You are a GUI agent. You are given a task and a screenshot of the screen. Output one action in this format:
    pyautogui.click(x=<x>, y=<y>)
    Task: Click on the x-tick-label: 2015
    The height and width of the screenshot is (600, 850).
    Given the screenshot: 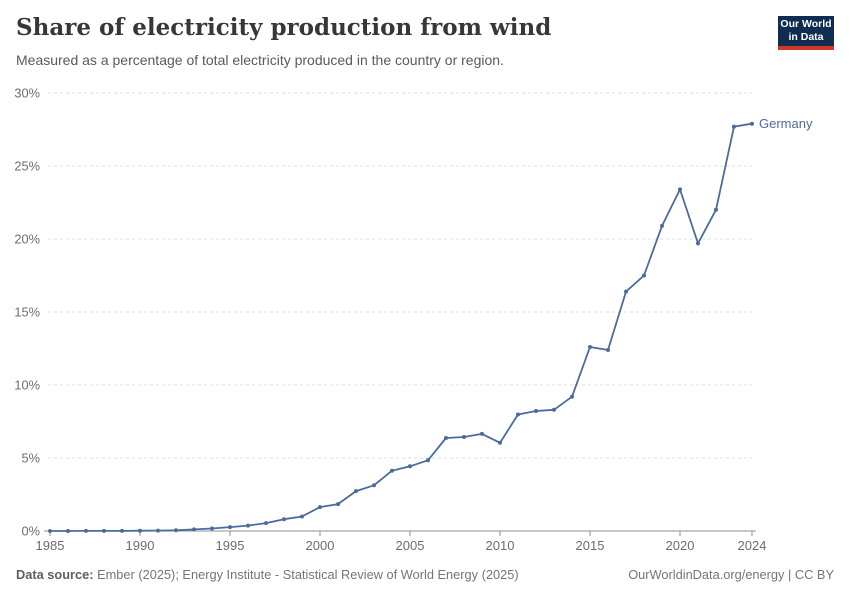 What is the action you would take?
    pyautogui.click(x=590, y=545)
    